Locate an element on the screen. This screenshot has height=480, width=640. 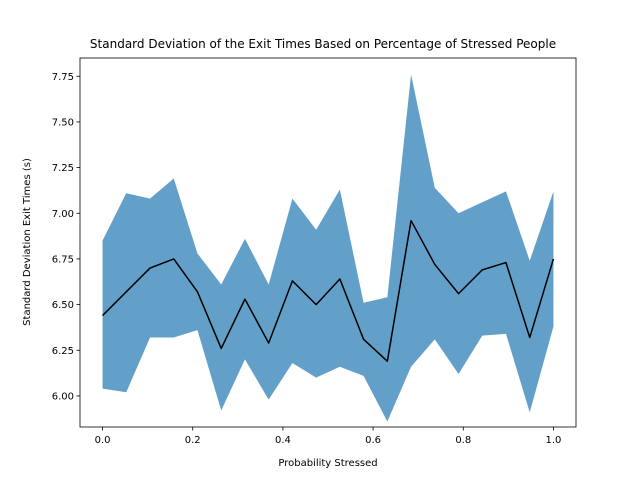
y-tick-label: 7.00 is located at coordinates (63, 214).